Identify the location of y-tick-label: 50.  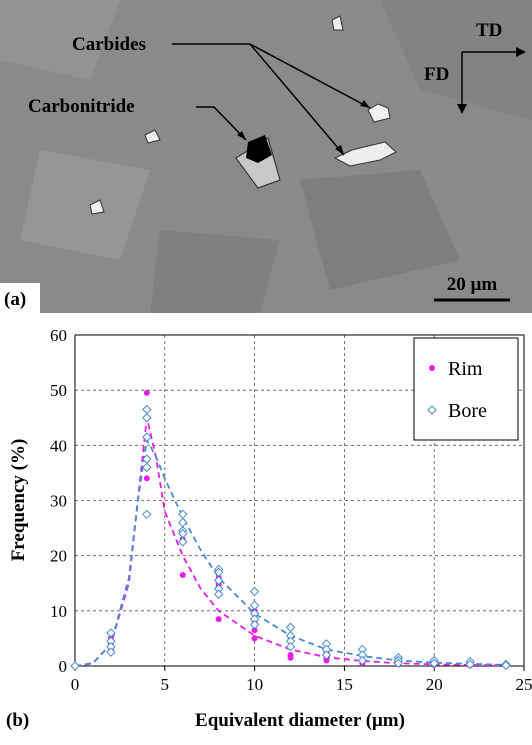
(58, 390).